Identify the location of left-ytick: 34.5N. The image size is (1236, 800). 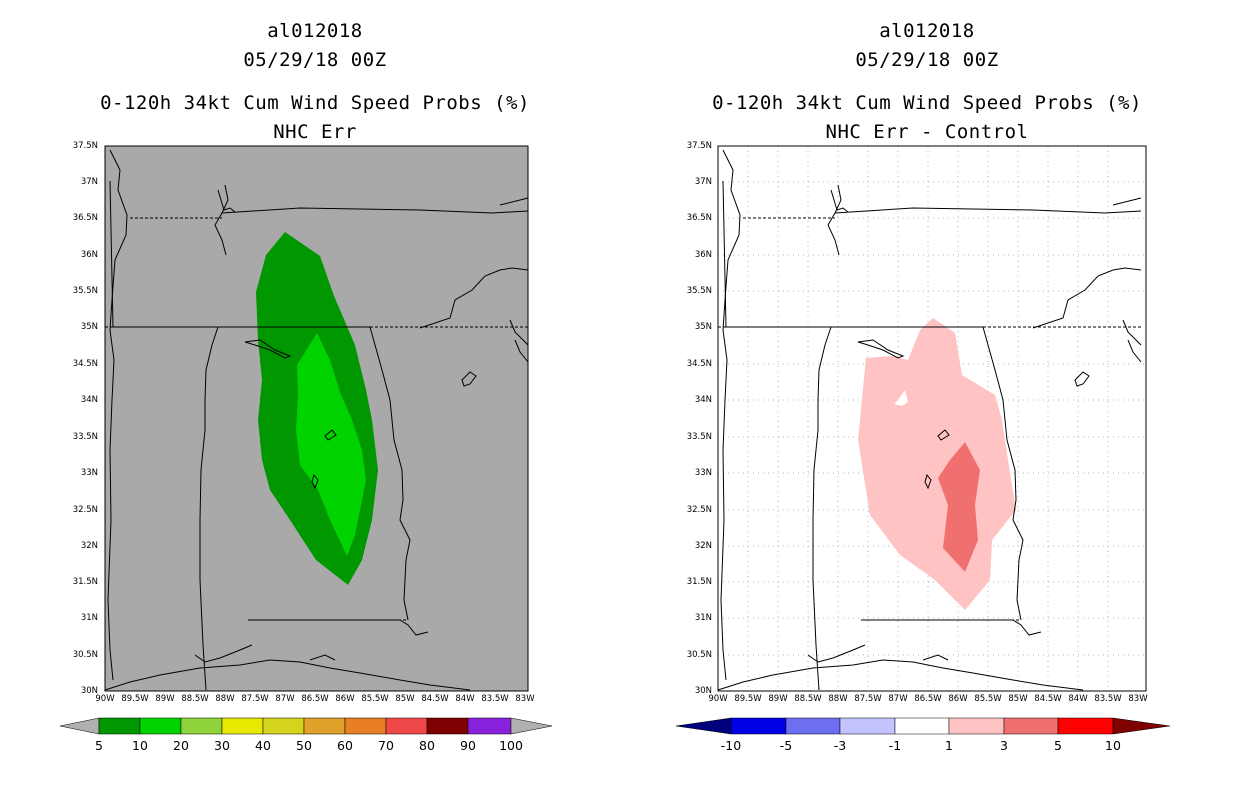
(85, 364).